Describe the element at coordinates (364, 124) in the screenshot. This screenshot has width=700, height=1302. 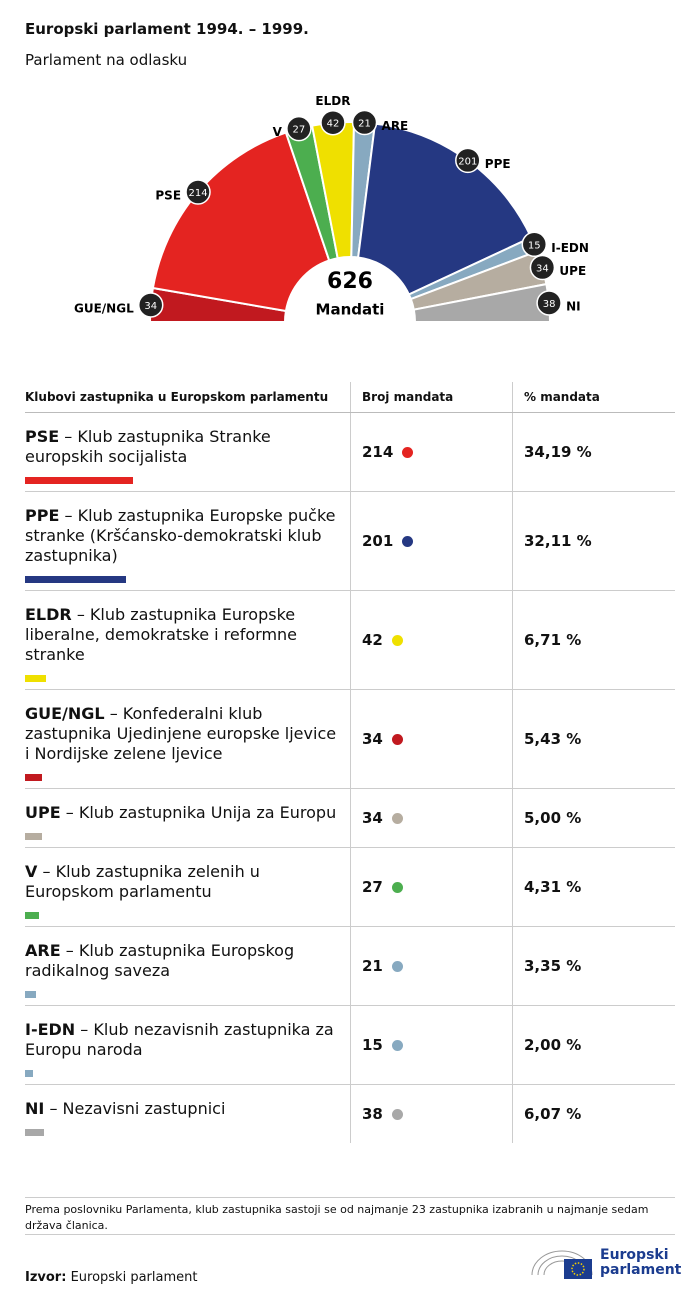
I see `badge-value: 21` at that location.